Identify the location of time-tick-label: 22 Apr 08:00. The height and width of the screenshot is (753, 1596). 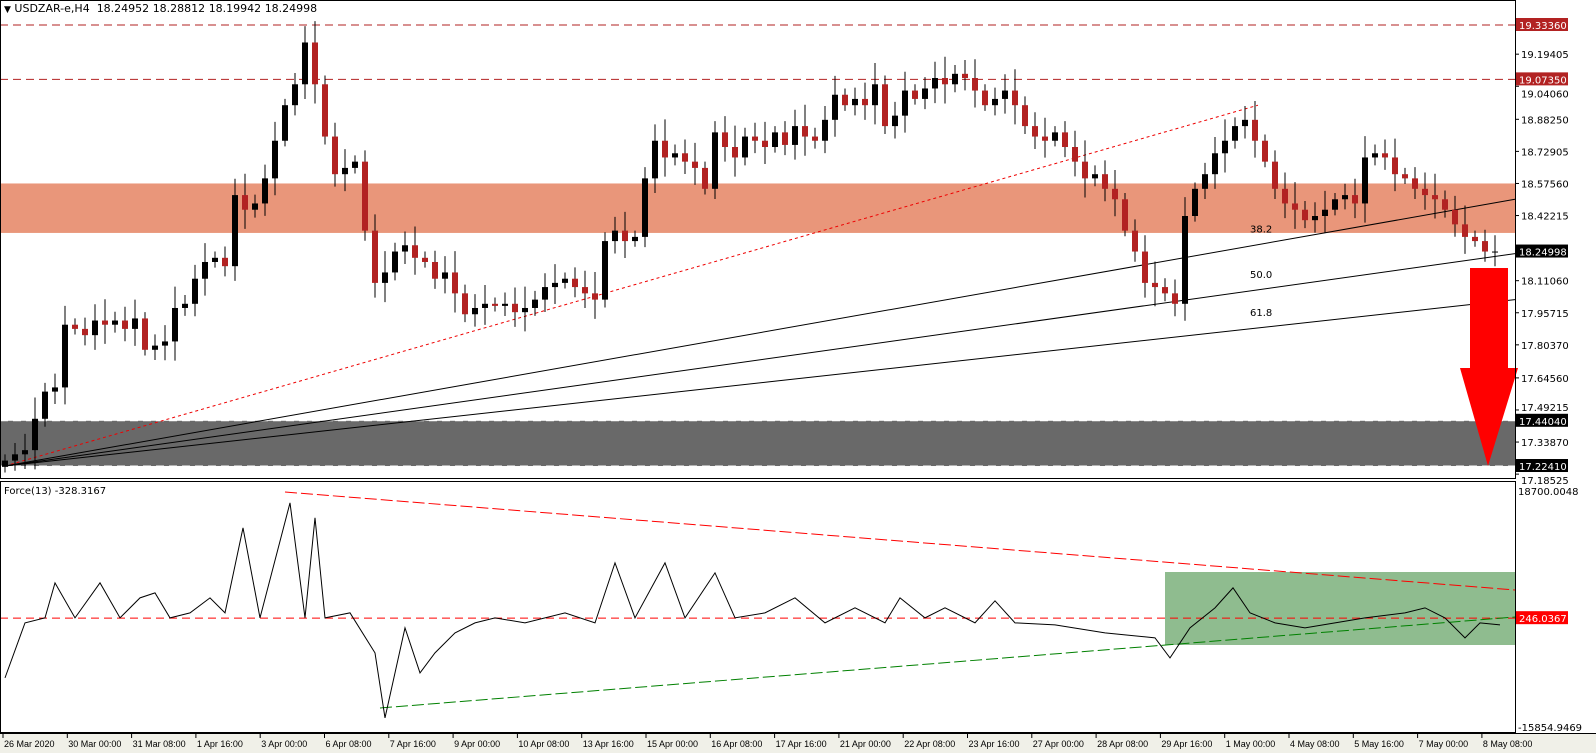
(929, 744).